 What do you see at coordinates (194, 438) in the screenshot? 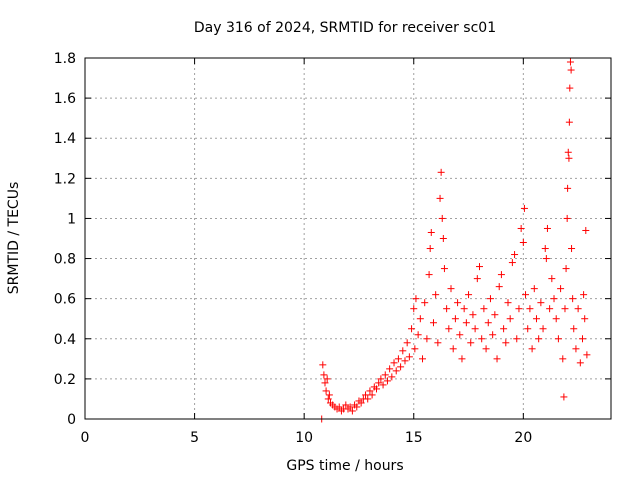
I see `x-tick-label: 5` at bounding box center [194, 438].